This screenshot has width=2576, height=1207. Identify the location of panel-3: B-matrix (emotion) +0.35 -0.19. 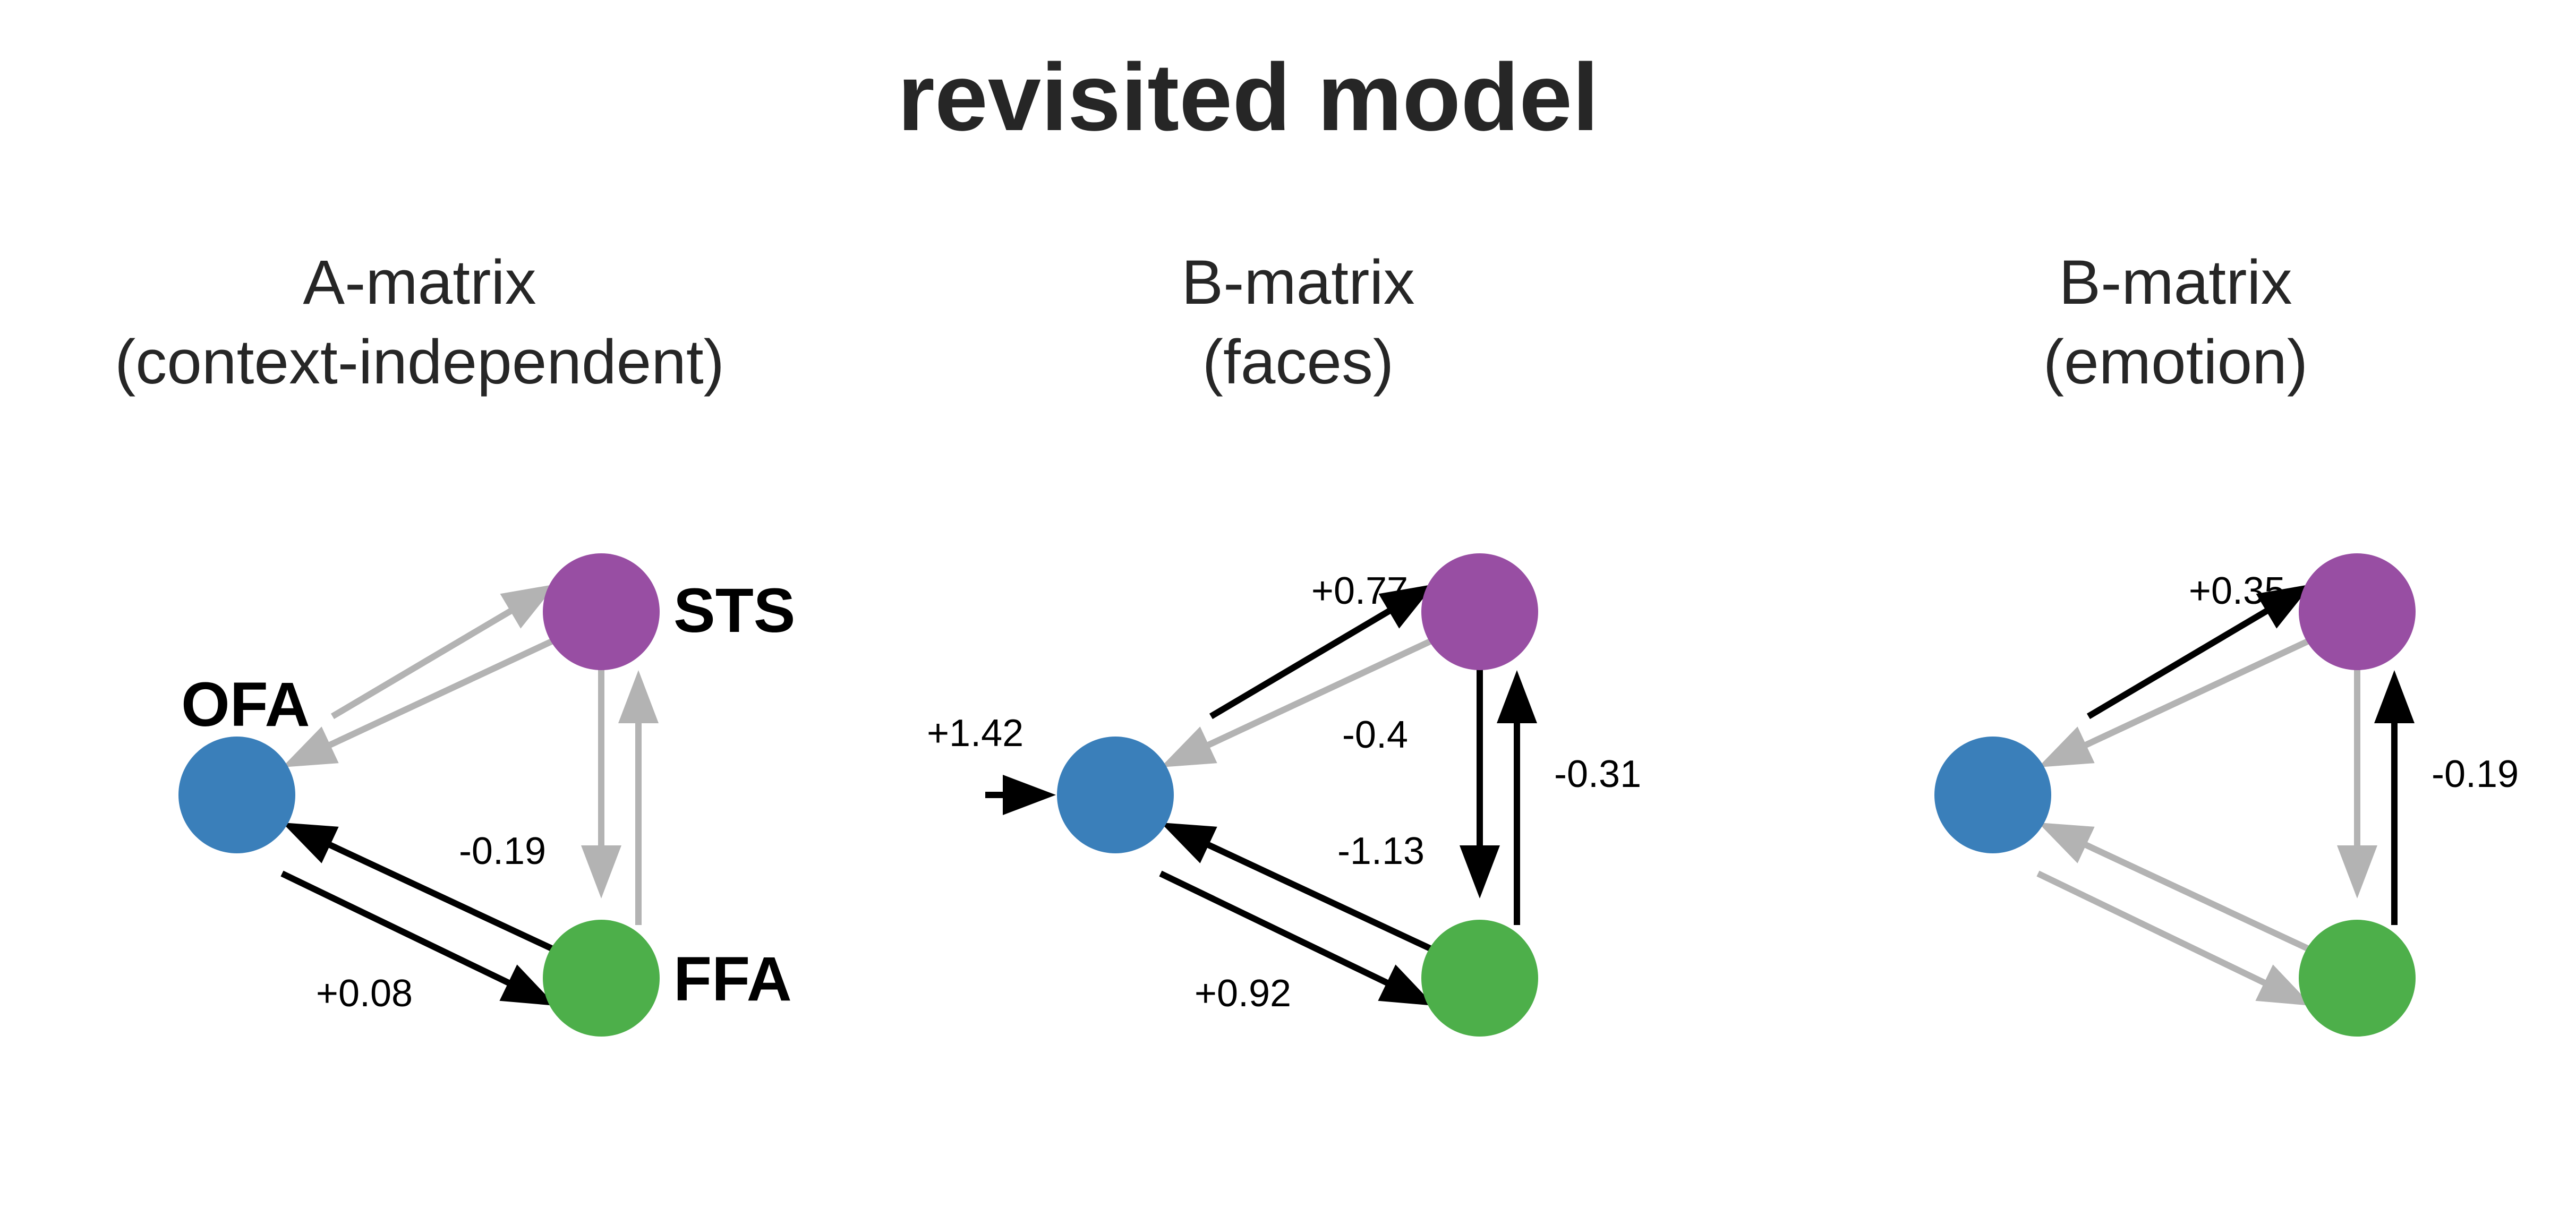
(2227, 642).